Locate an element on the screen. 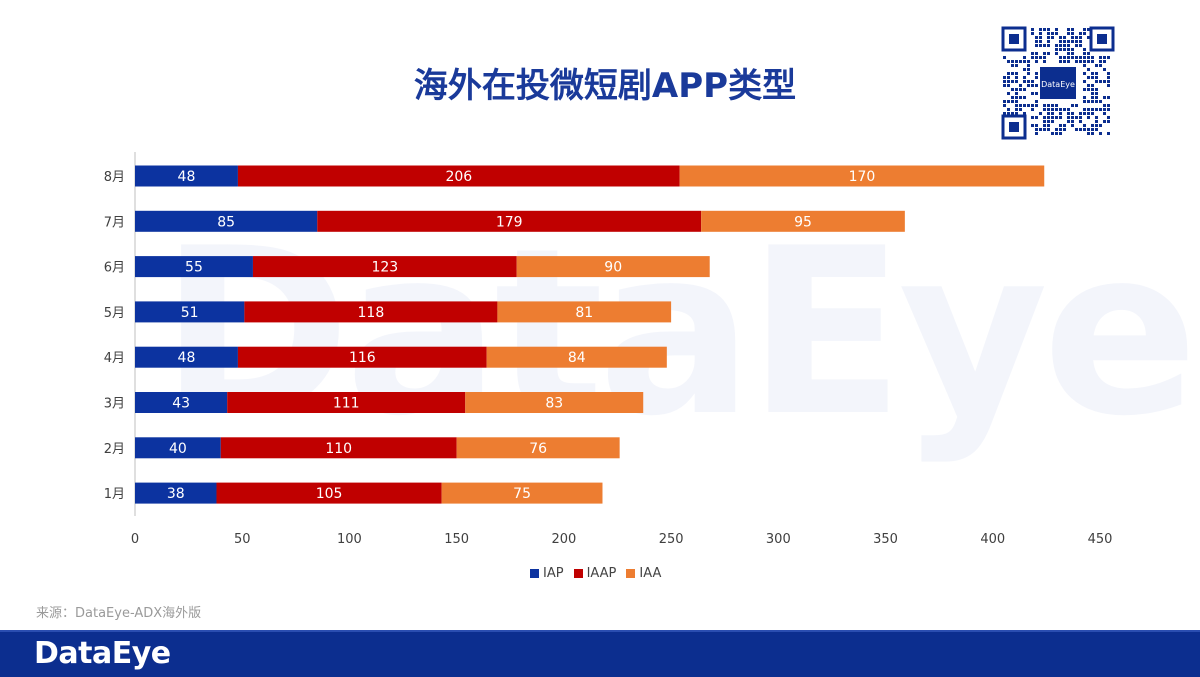 This screenshot has height=677, width=1200. x-tick-label: 450 is located at coordinates (1100, 539).